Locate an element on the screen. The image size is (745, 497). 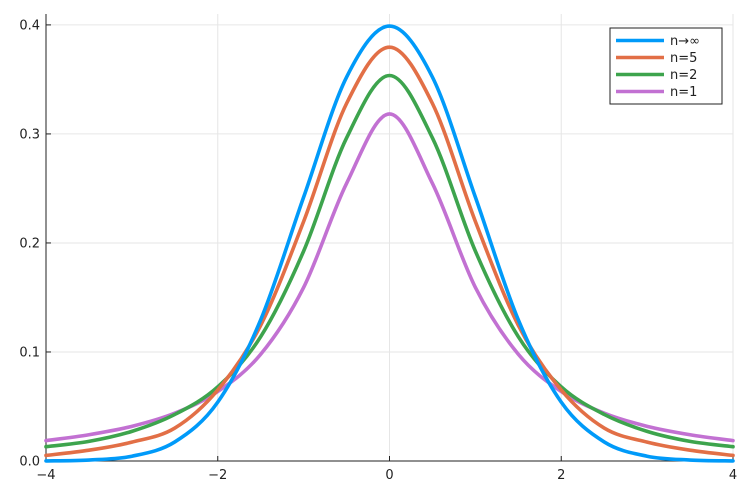
y-tick-label: 0.0 is located at coordinates (29, 462).